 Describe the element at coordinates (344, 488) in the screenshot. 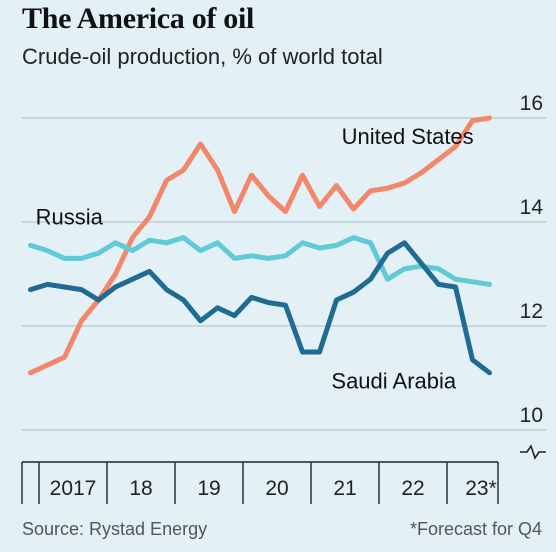

I see `x-tick-label: 21` at that location.